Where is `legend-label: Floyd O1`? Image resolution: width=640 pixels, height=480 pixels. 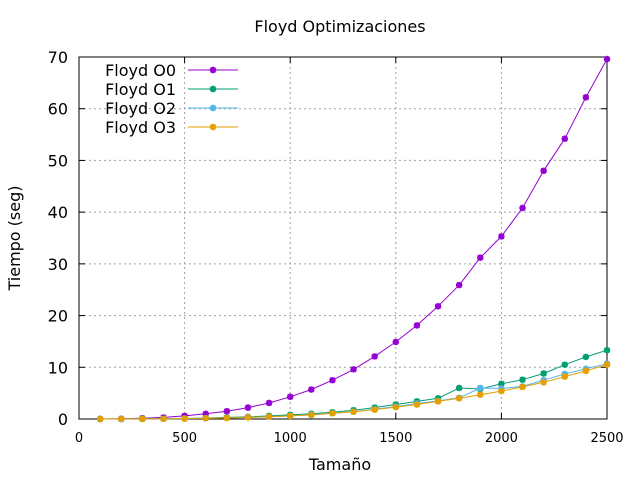
legend-label: Floyd O1 is located at coordinates (140, 89).